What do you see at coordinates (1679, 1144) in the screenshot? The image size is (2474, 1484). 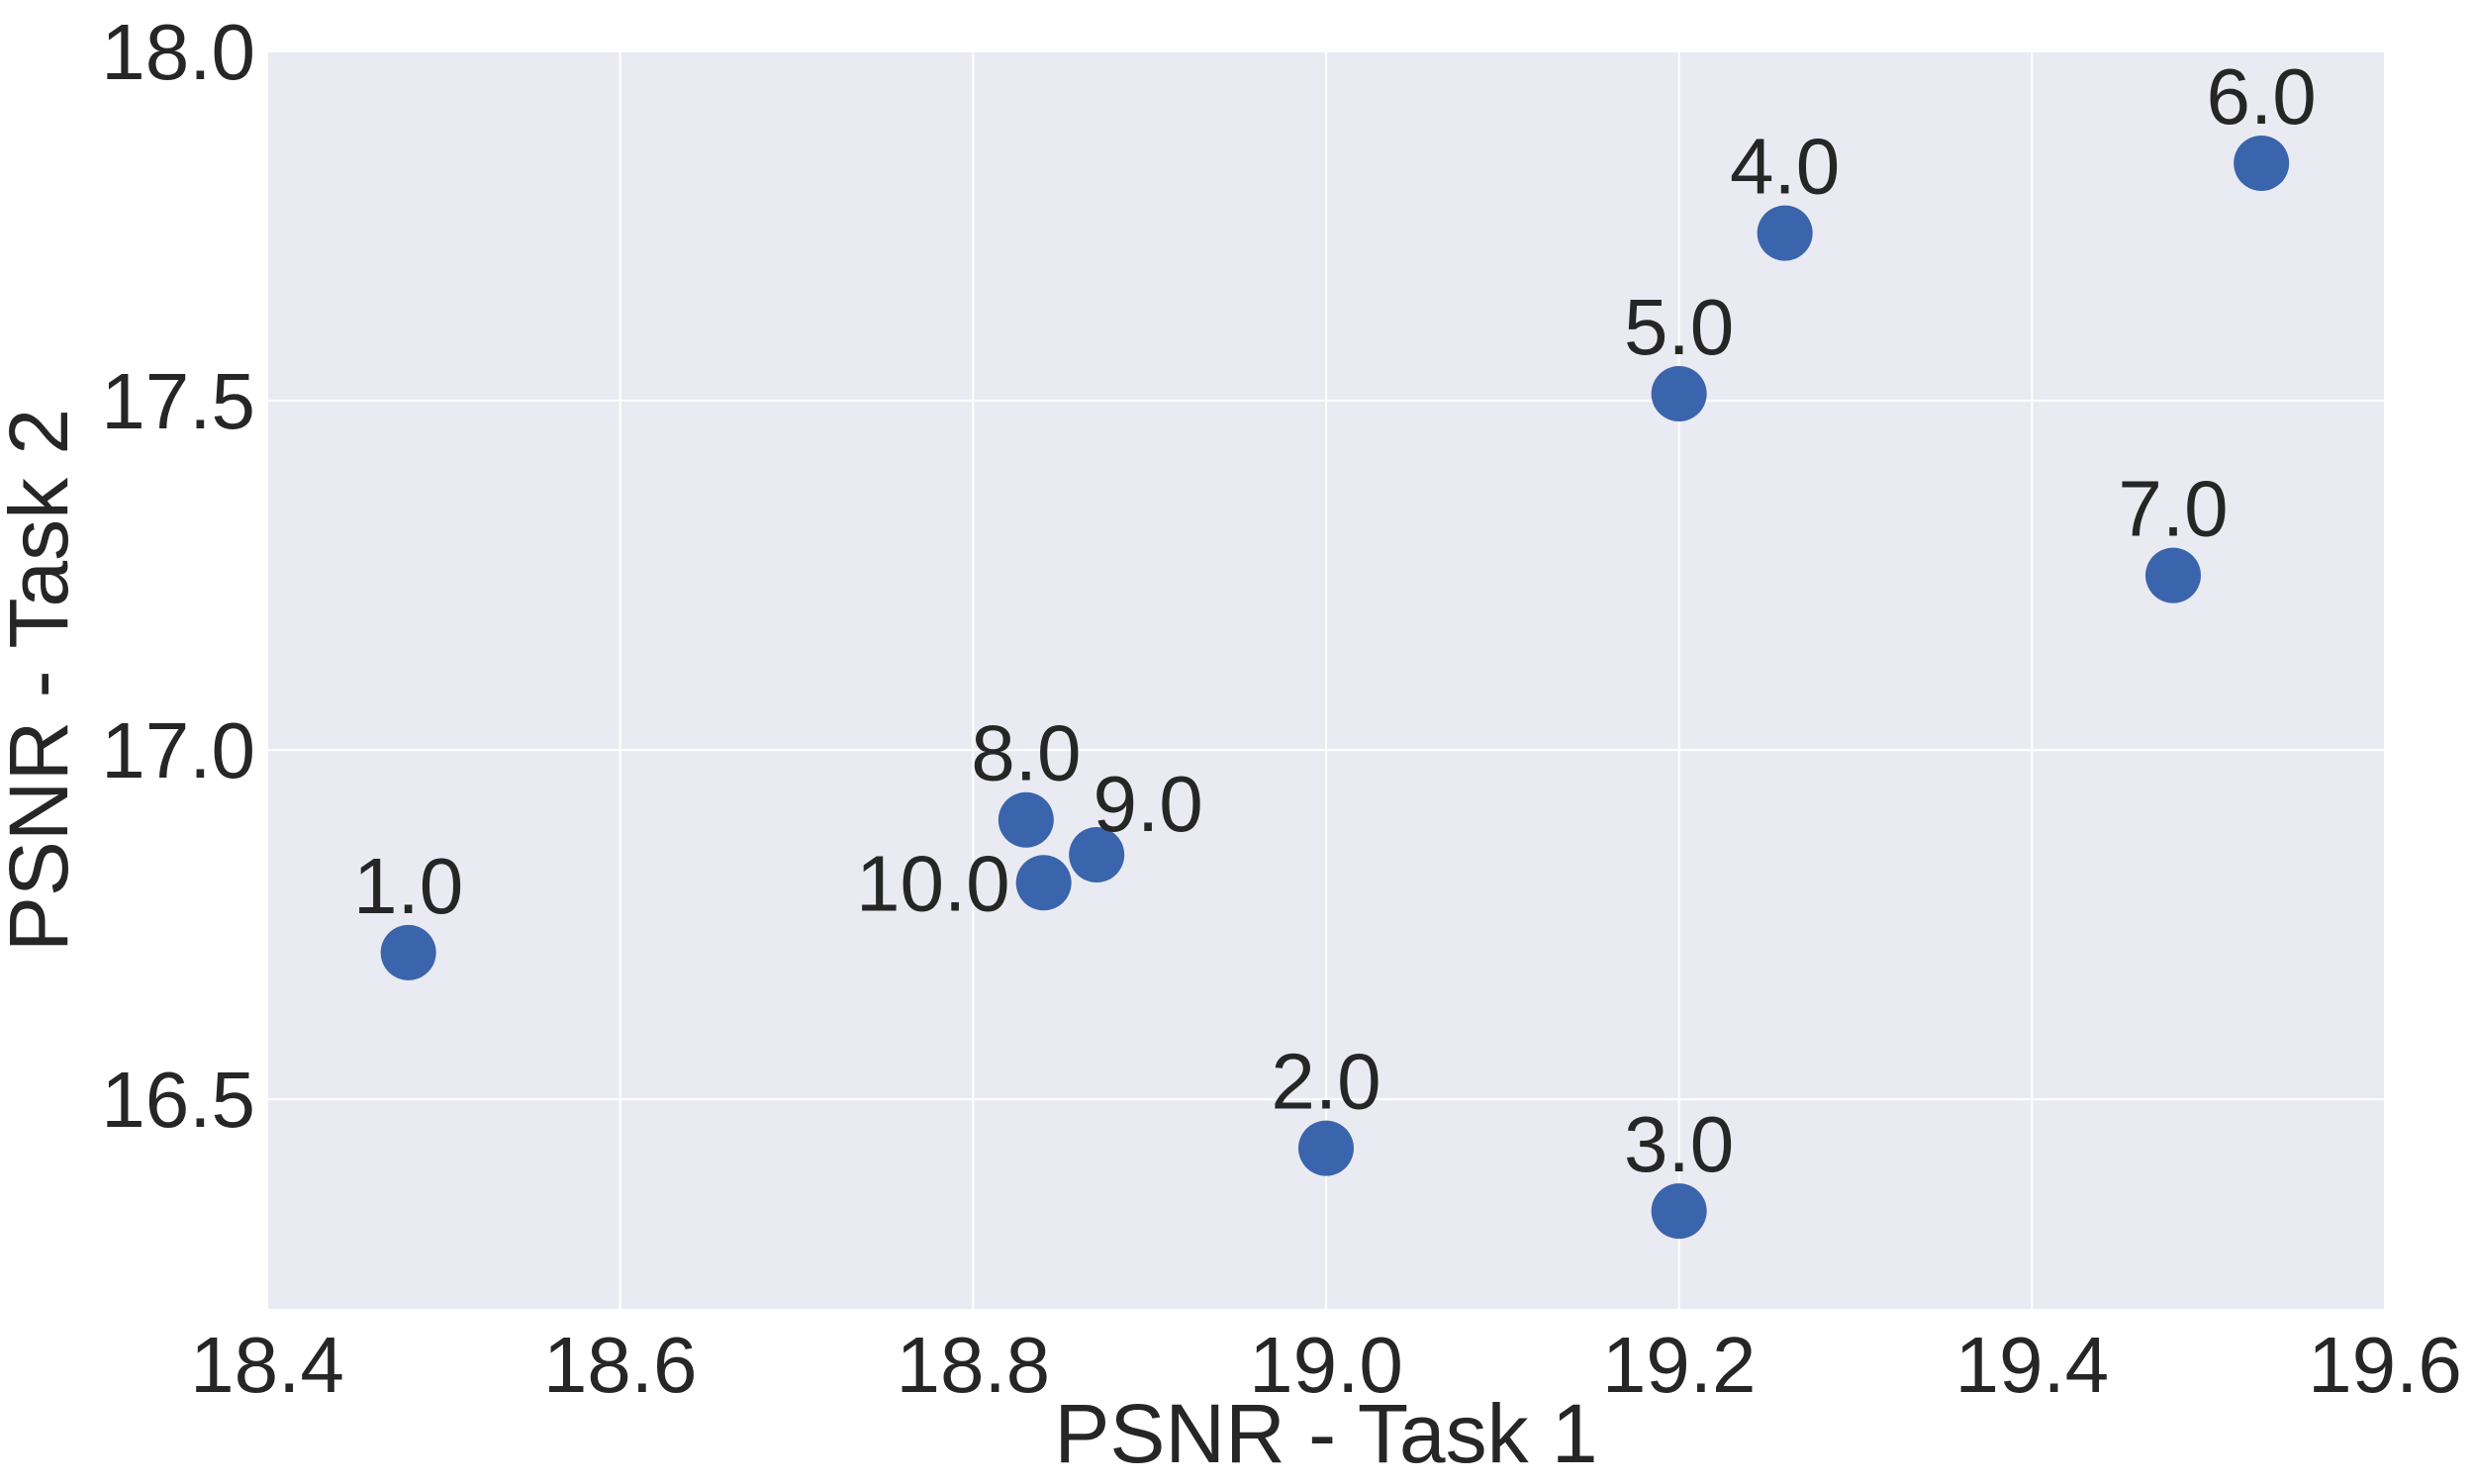 I see `point-label: 3.0` at bounding box center [1679, 1144].